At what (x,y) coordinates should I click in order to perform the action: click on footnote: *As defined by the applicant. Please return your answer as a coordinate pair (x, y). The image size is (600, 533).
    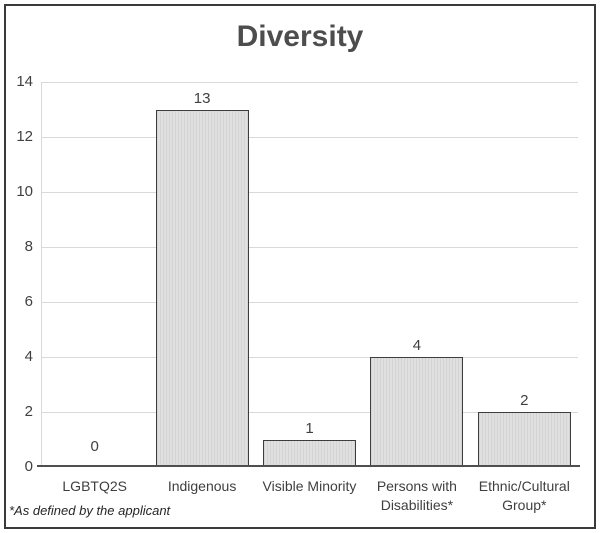
    Looking at the image, I should click on (90, 510).